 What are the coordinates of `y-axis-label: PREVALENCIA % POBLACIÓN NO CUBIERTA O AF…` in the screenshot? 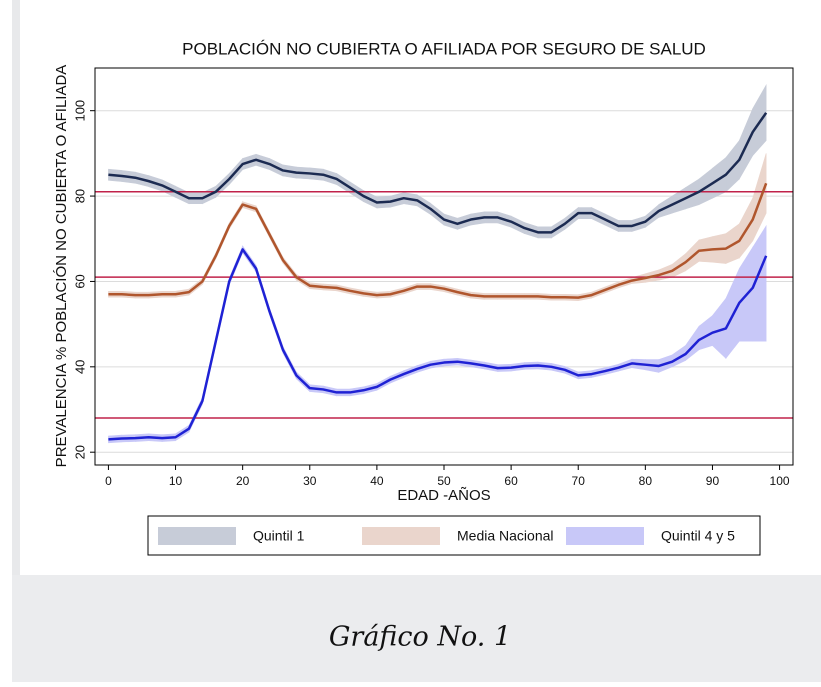 It's located at (61, 266).